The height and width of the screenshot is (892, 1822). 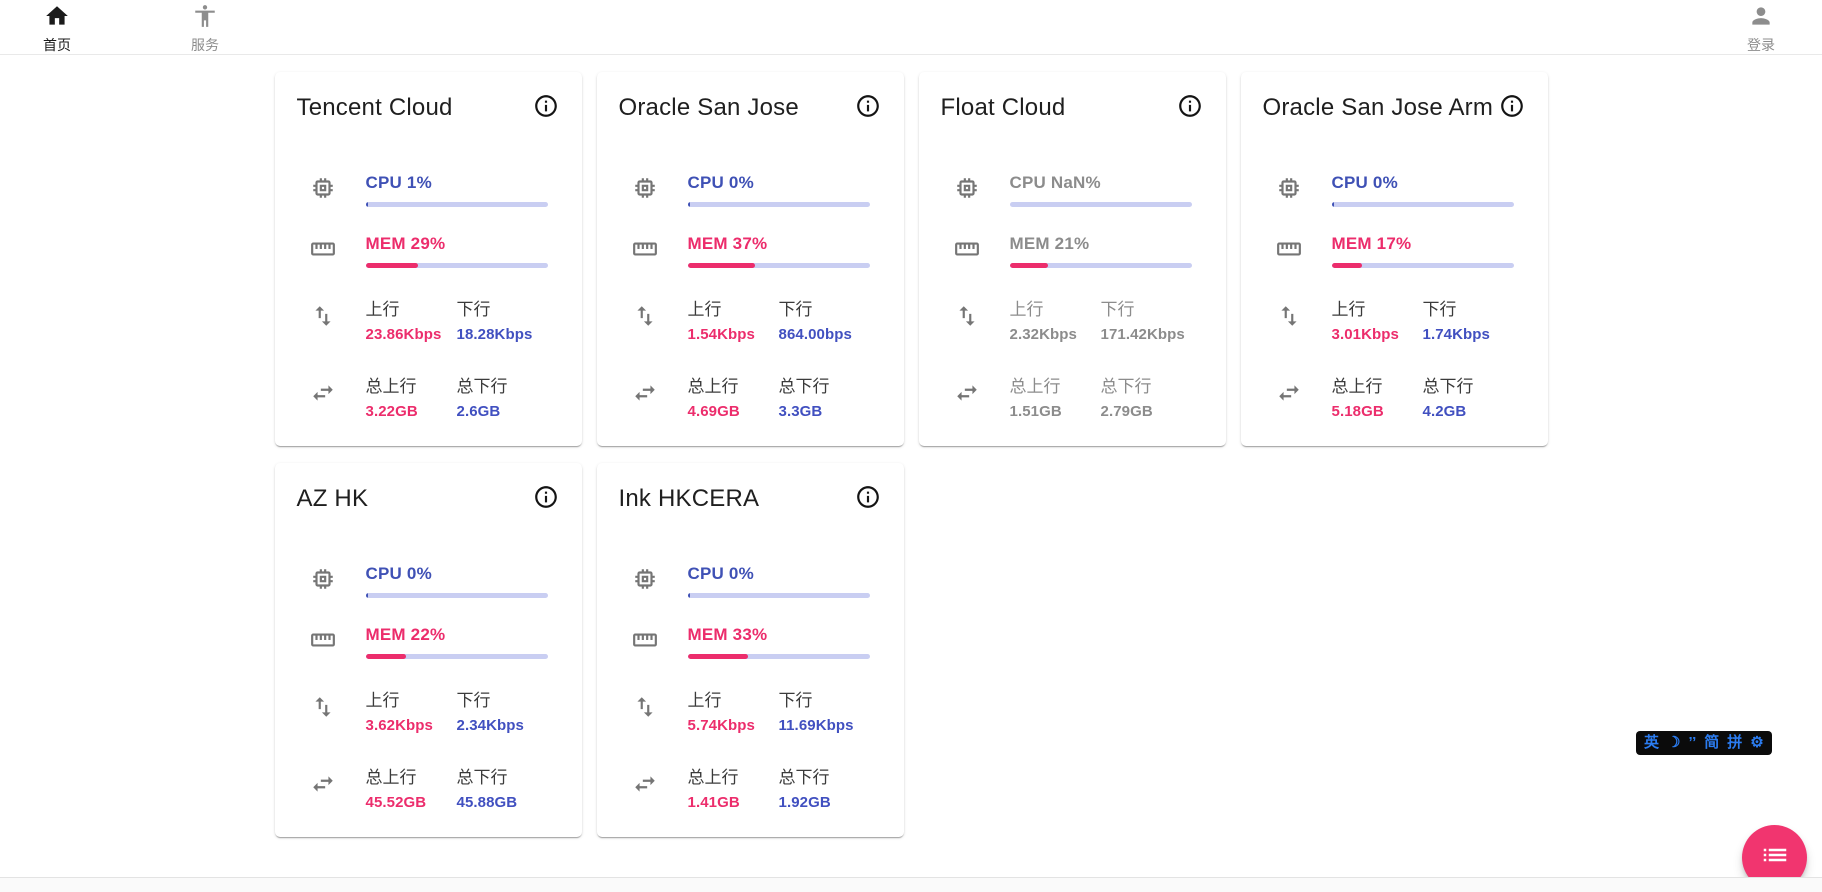 I want to click on server-name: Float Cloud, so click(x=1003, y=107).